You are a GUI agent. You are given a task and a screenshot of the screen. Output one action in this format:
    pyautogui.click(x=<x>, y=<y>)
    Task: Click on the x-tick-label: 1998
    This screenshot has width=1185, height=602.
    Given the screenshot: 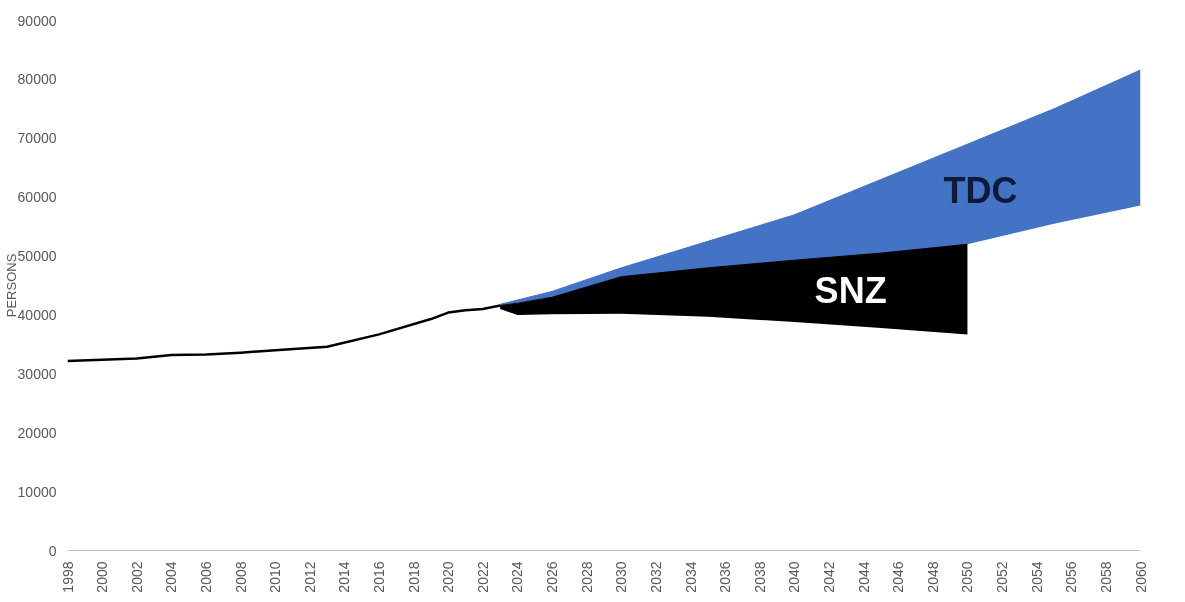 What is the action you would take?
    pyautogui.click(x=67, y=577)
    